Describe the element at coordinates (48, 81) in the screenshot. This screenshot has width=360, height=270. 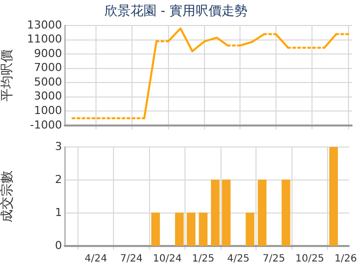
I see `y-tick-label: 5000` at that location.